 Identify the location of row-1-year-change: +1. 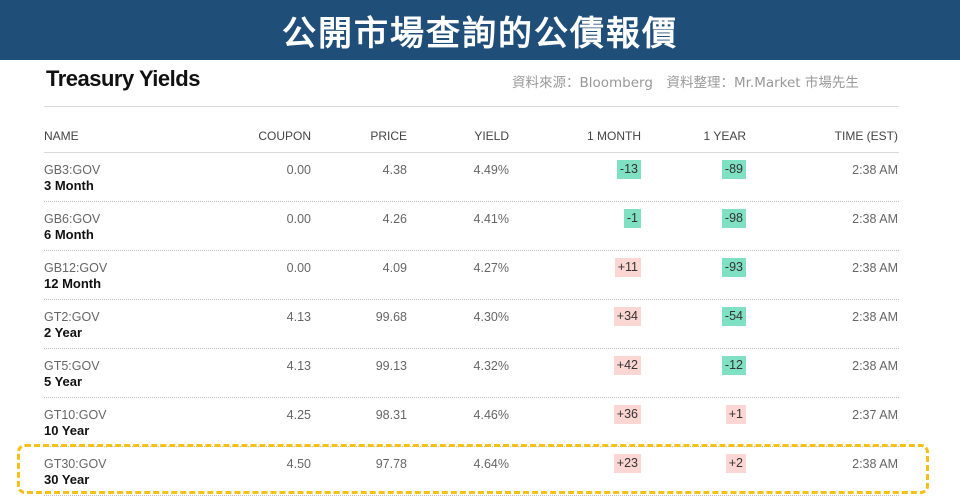
(735, 414).